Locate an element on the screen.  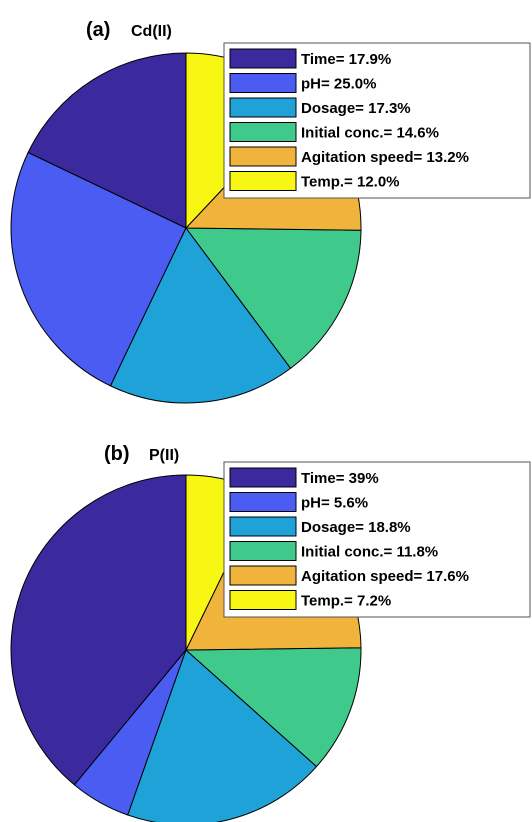
legend-label-5: Agitation speed= 13.2% is located at coordinates (385, 157).